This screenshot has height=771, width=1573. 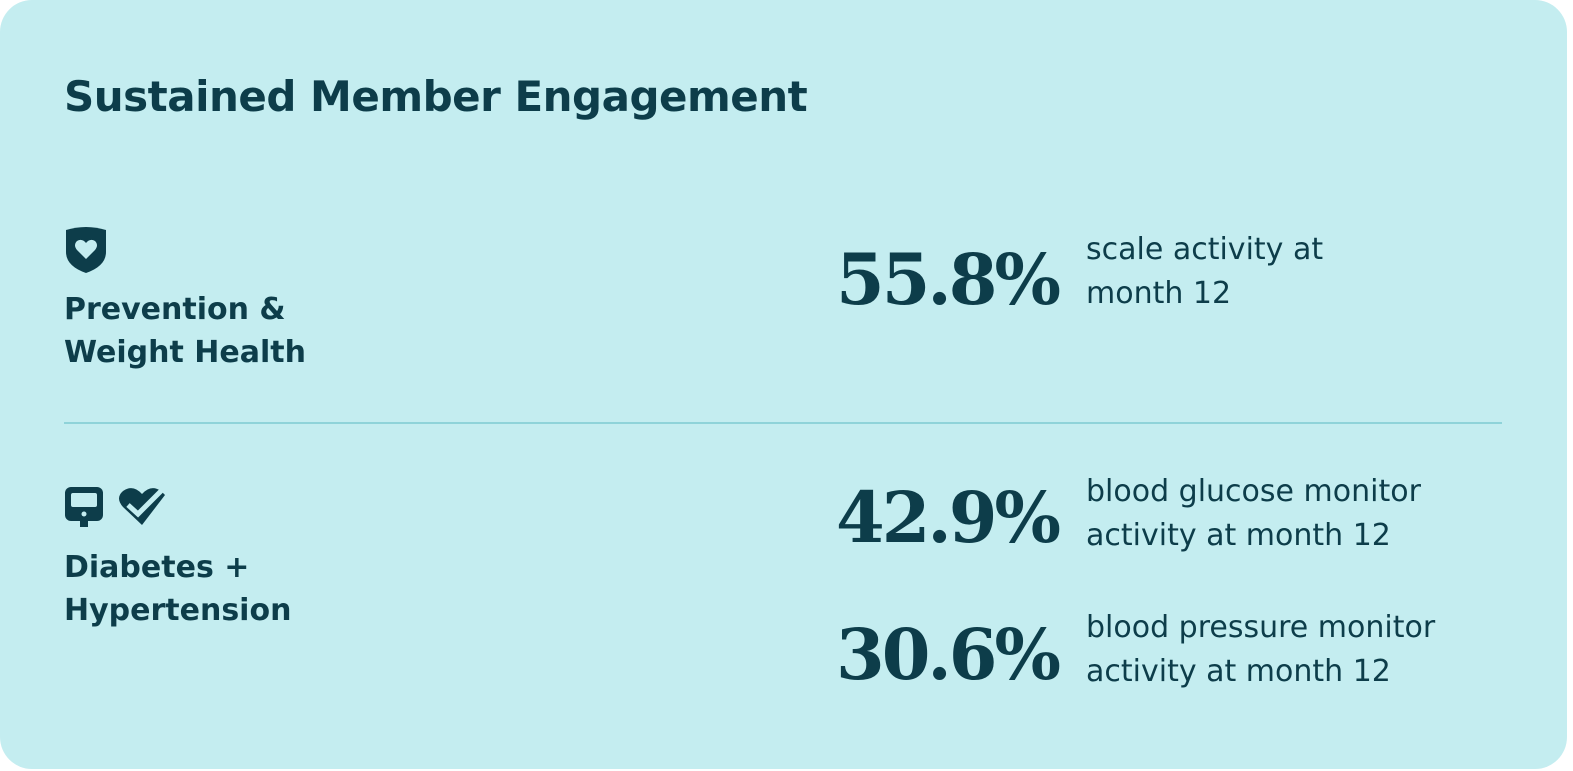 What do you see at coordinates (1261, 627) in the screenshot?
I see `description-line: blood pressure monitor` at bounding box center [1261, 627].